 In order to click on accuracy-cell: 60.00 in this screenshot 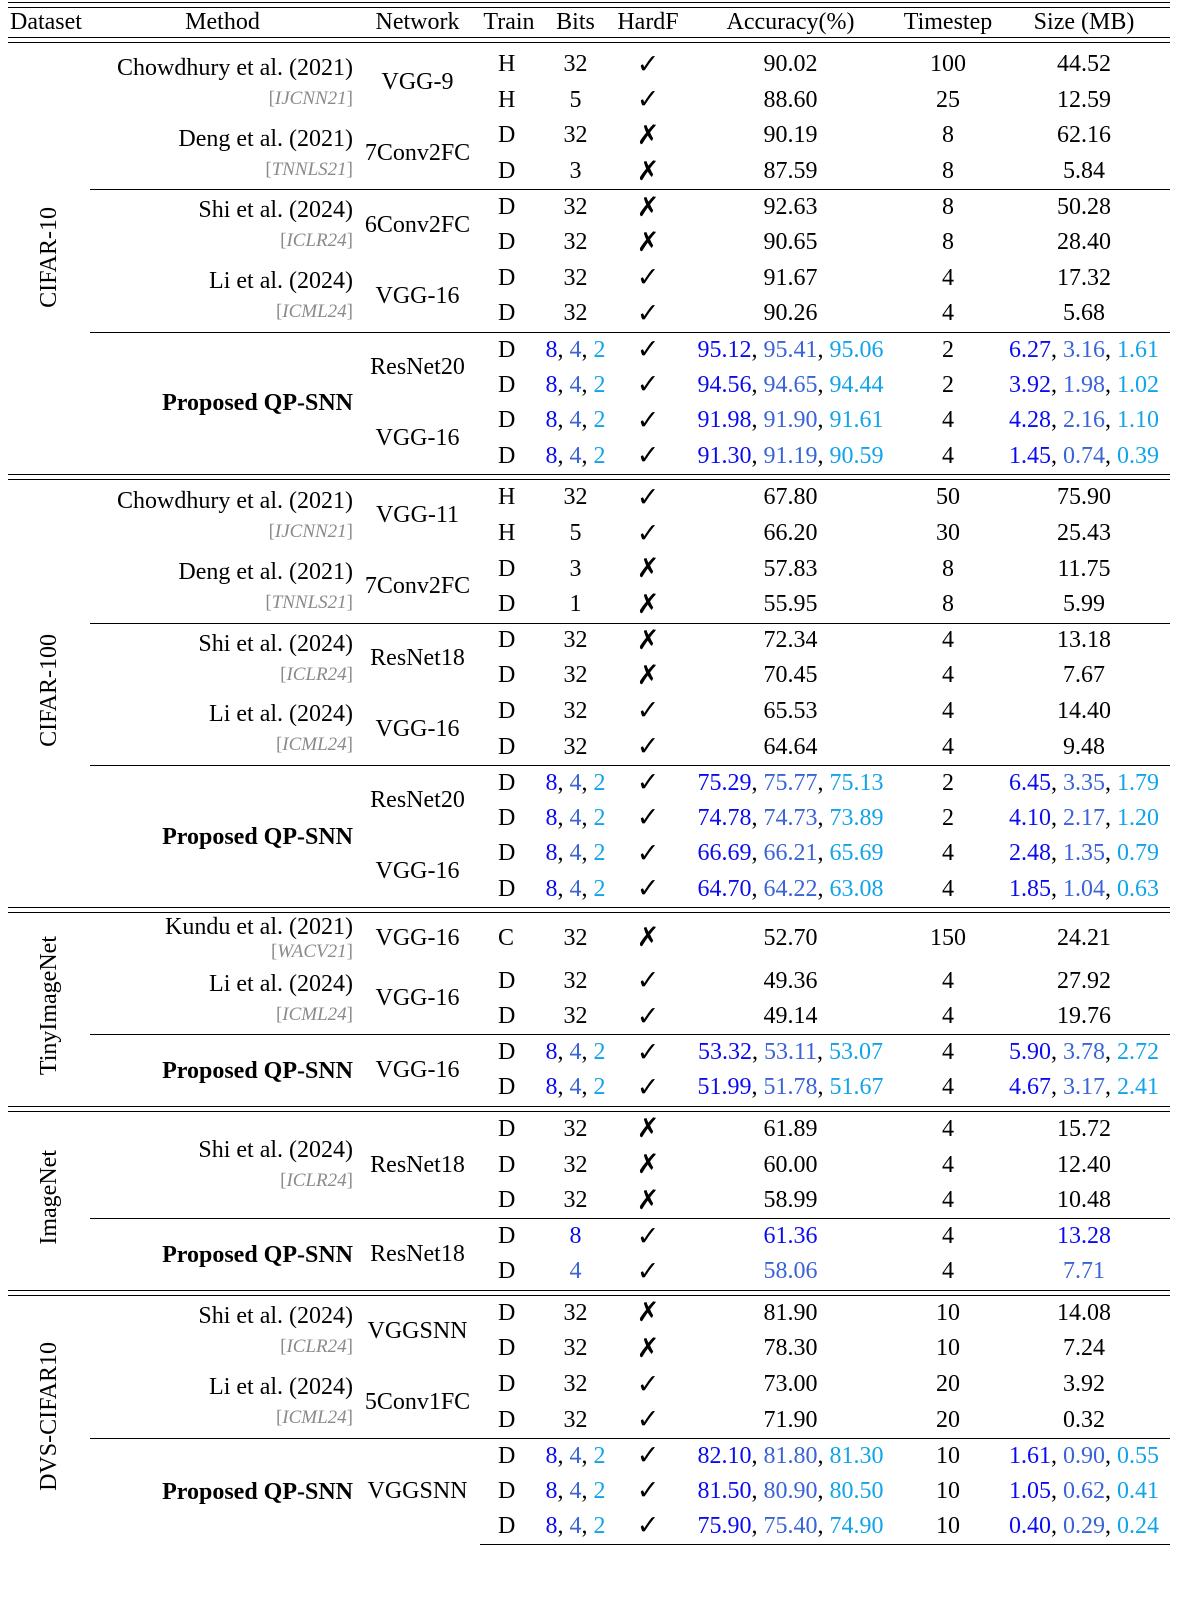, I will do `click(790, 1164)`.